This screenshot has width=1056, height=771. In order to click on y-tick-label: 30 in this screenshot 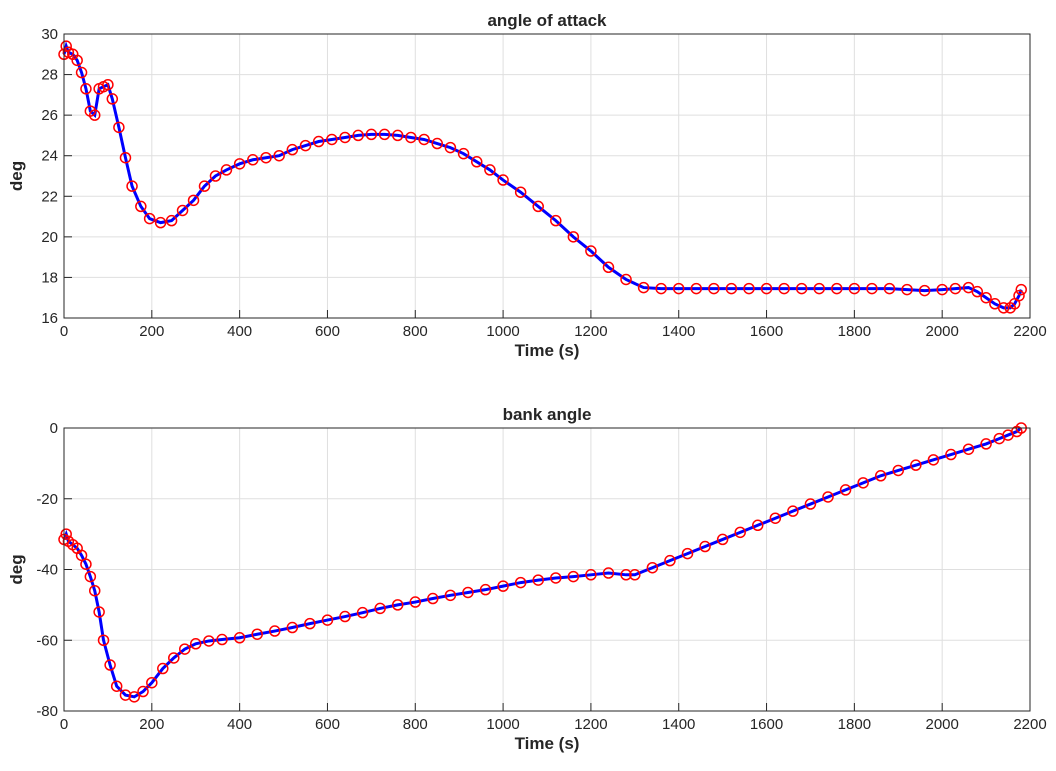, I will do `click(49, 34)`.